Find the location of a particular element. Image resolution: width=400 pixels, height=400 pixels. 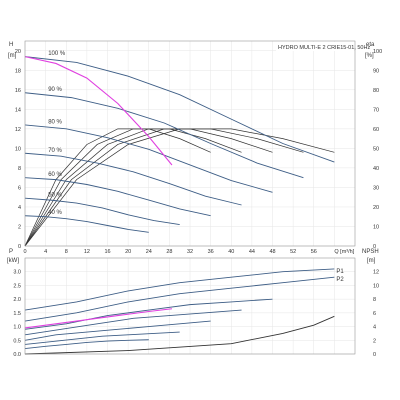

power-tick-label: 3.0 is located at coordinates (17, 273).